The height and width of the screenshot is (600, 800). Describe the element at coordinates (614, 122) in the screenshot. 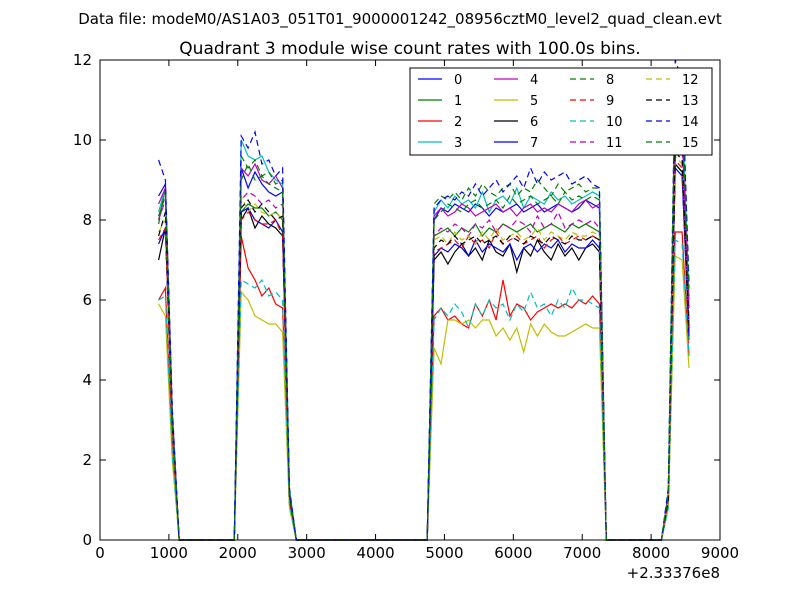

I see `legend-label-10: 10` at that location.